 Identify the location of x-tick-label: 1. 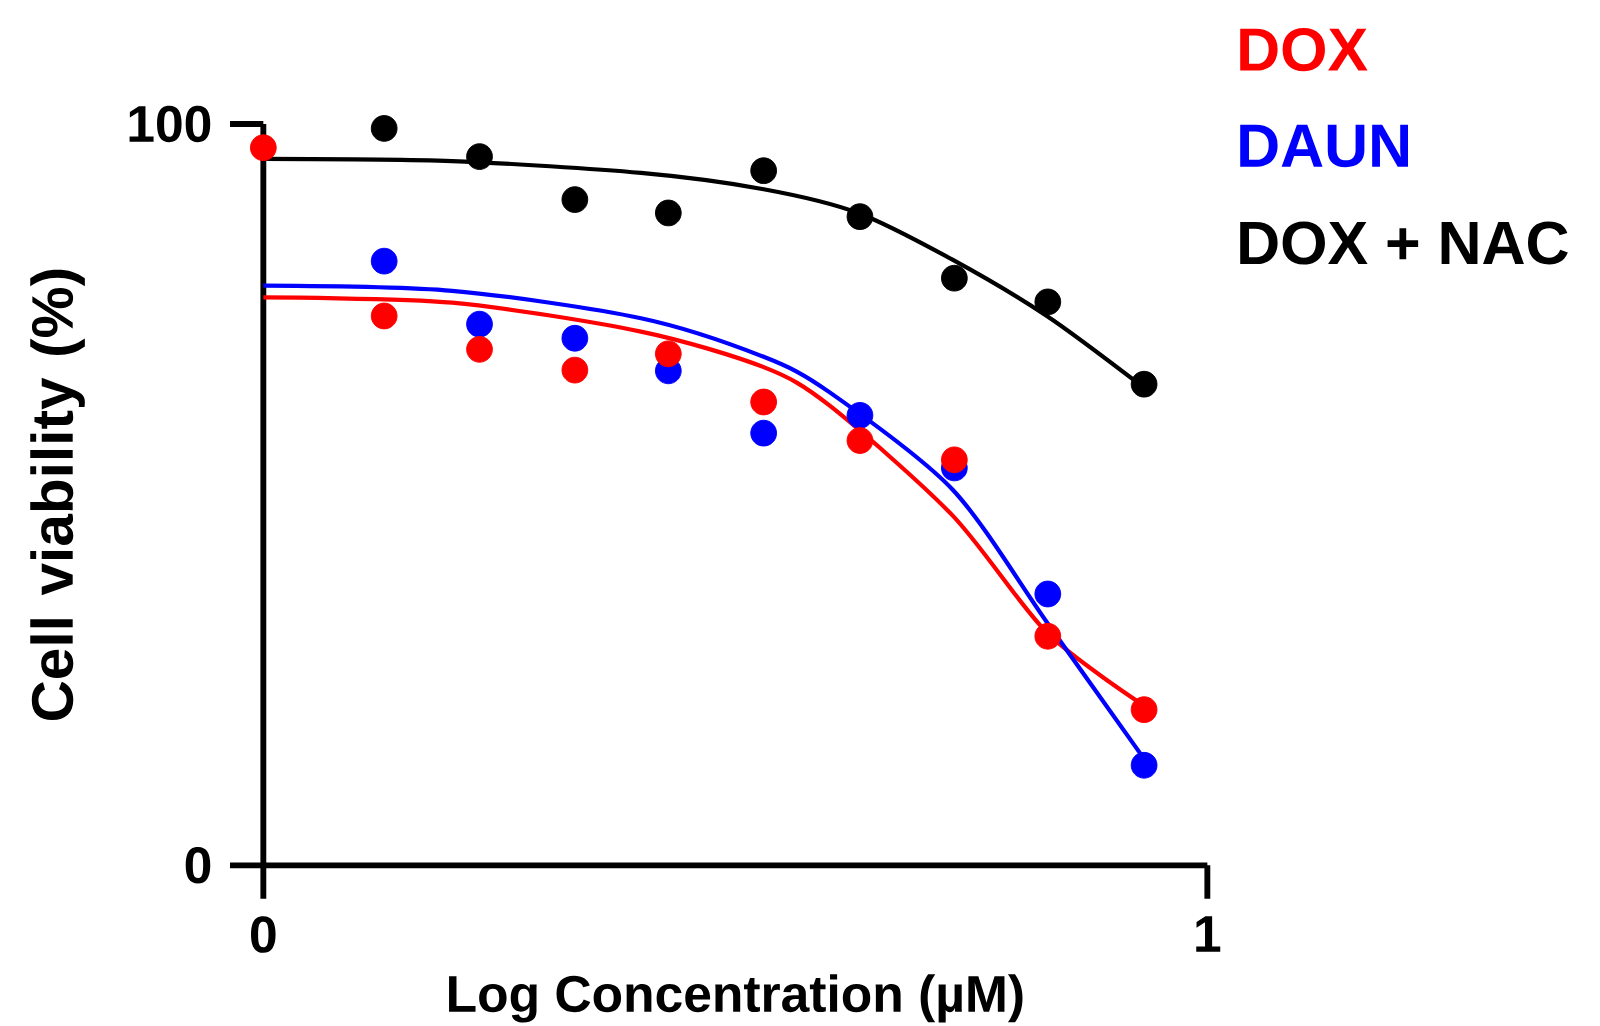
(1208, 934).